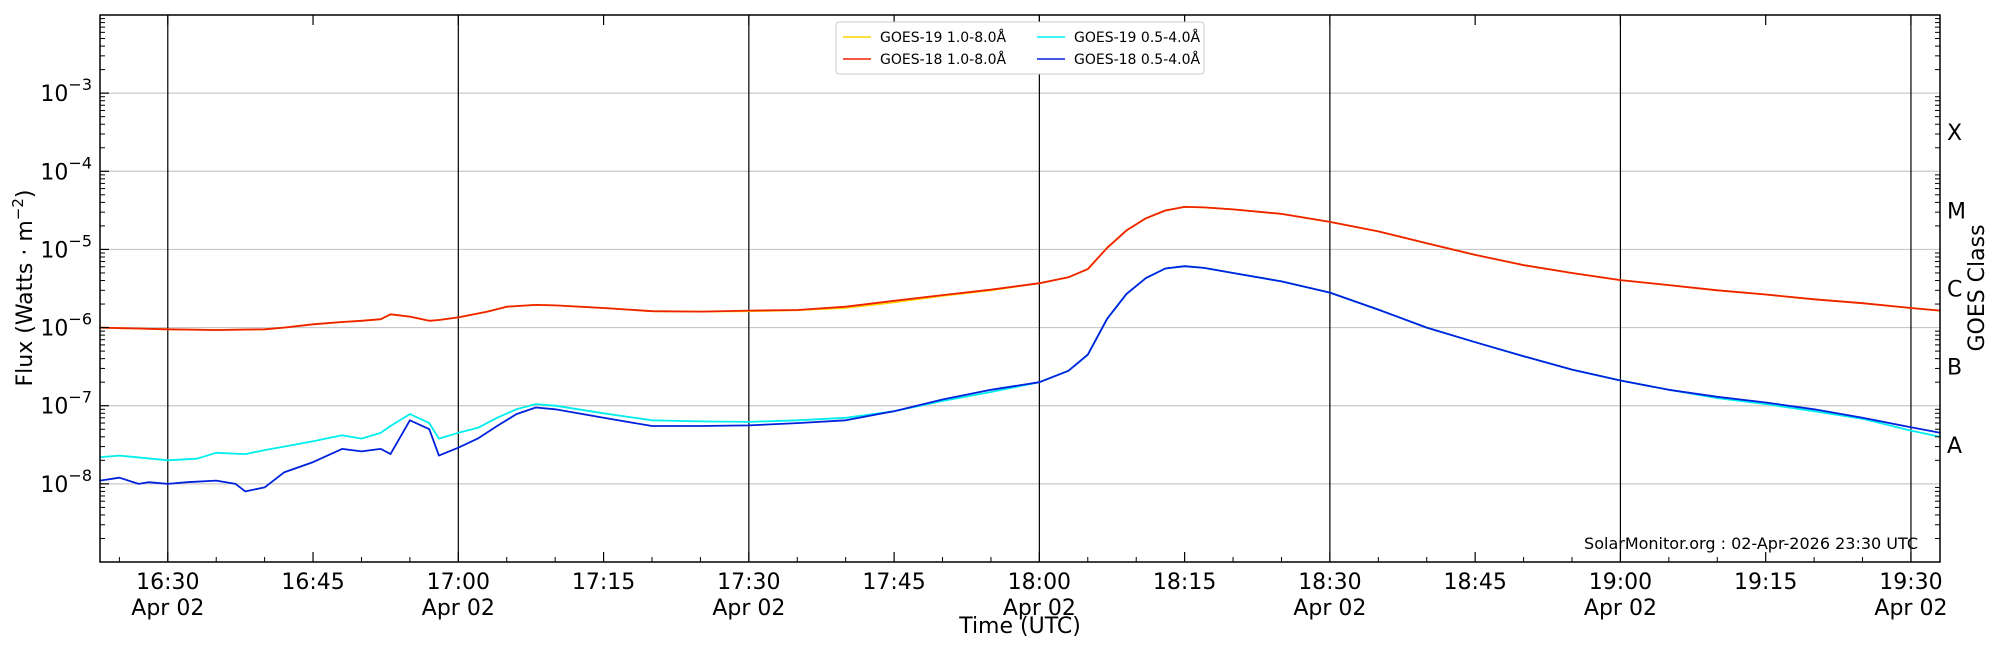 The height and width of the screenshot is (650, 2000). Describe the element at coordinates (80, 240) in the screenshot. I see `y-tick-label-exp: −5` at that location.